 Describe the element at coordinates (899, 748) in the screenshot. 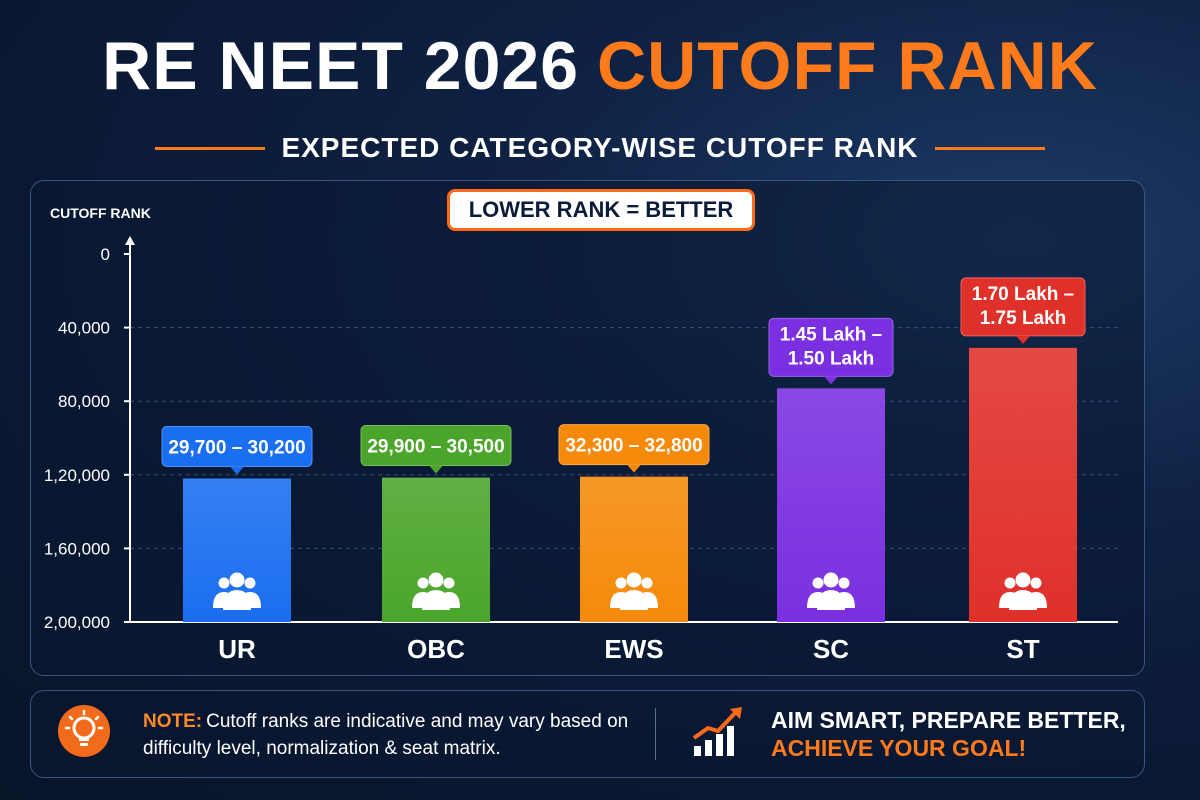

I see `slogan-line-2: ACHIEVE YOUR GOAL!` at that location.